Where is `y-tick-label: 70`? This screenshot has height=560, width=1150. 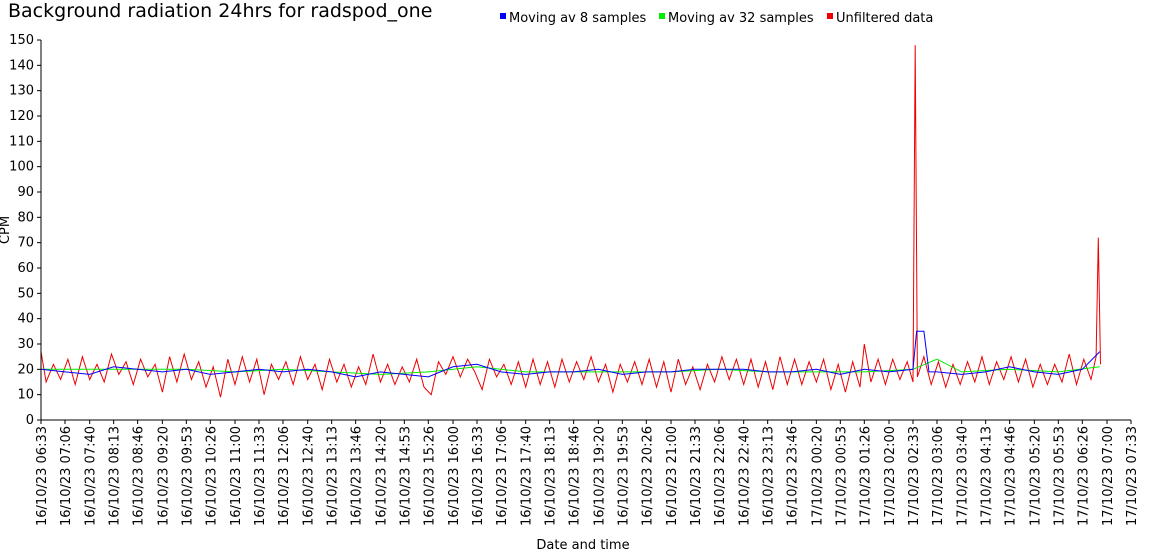
y-tick-label: 70 is located at coordinates (25, 243).